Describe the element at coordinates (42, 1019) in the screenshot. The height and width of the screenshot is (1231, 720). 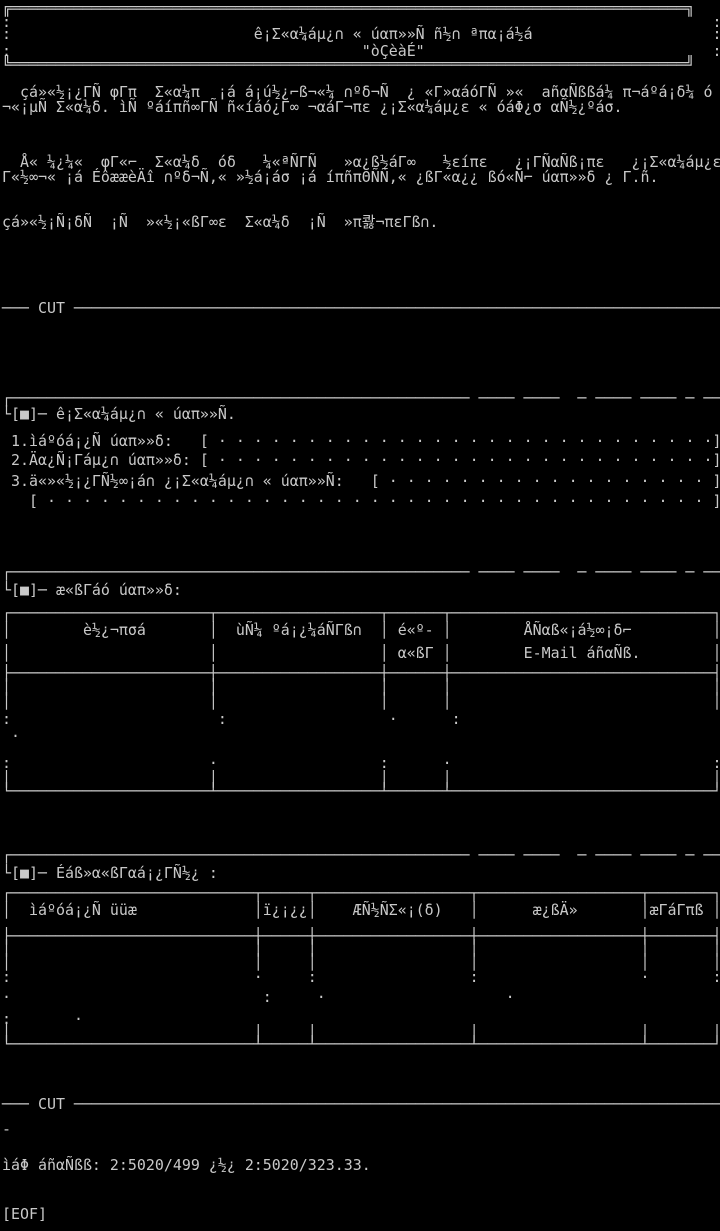
I see `bbs-table-body-line5: : ·` at that location.